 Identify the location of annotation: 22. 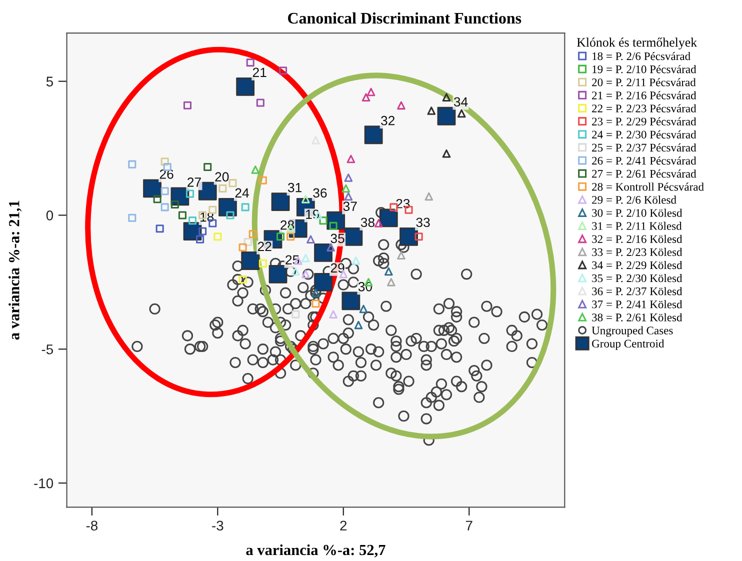
(265, 247).